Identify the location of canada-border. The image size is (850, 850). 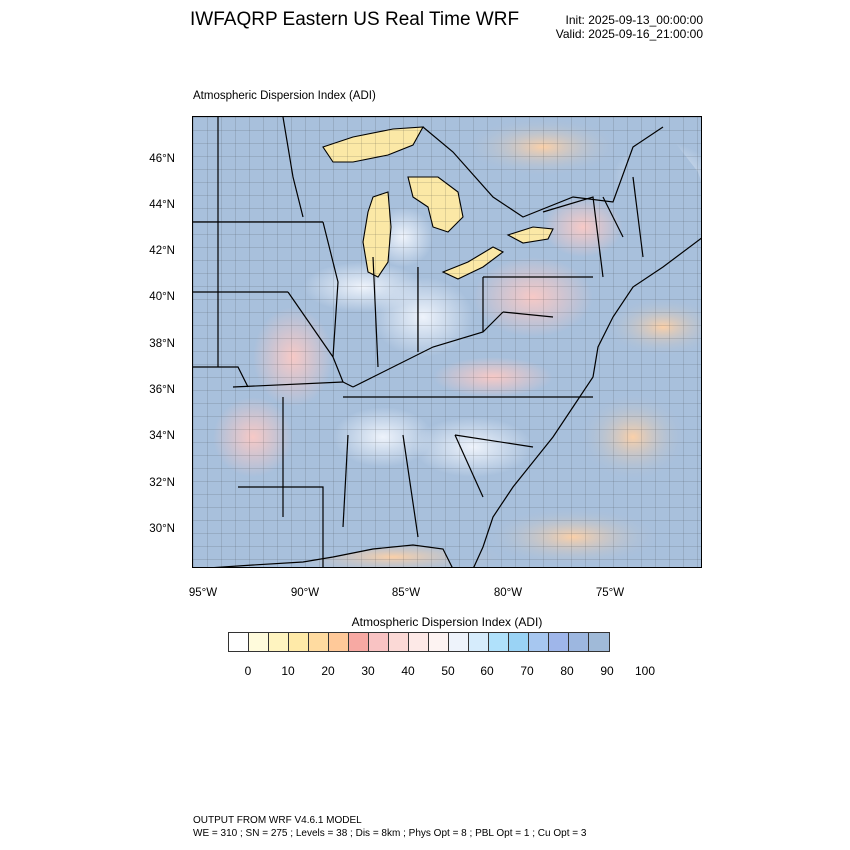
(543, 172).